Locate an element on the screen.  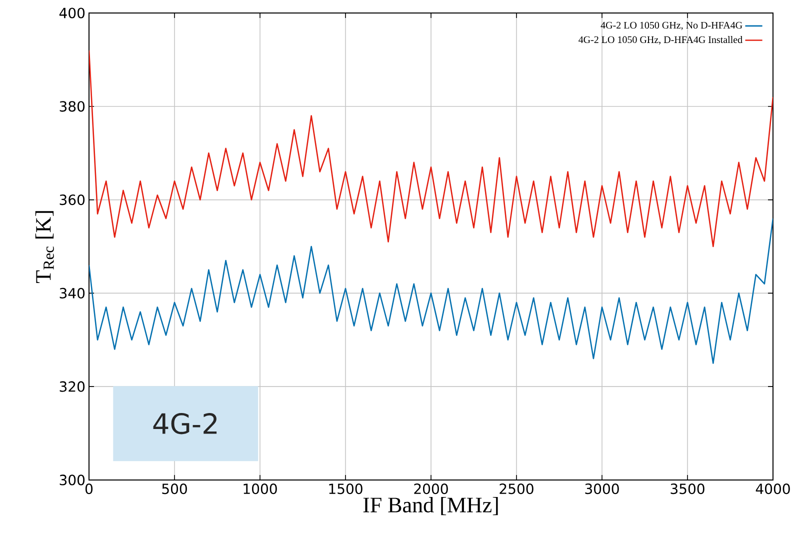
y-tick-label: 380 is located at coordinates (72, 106).